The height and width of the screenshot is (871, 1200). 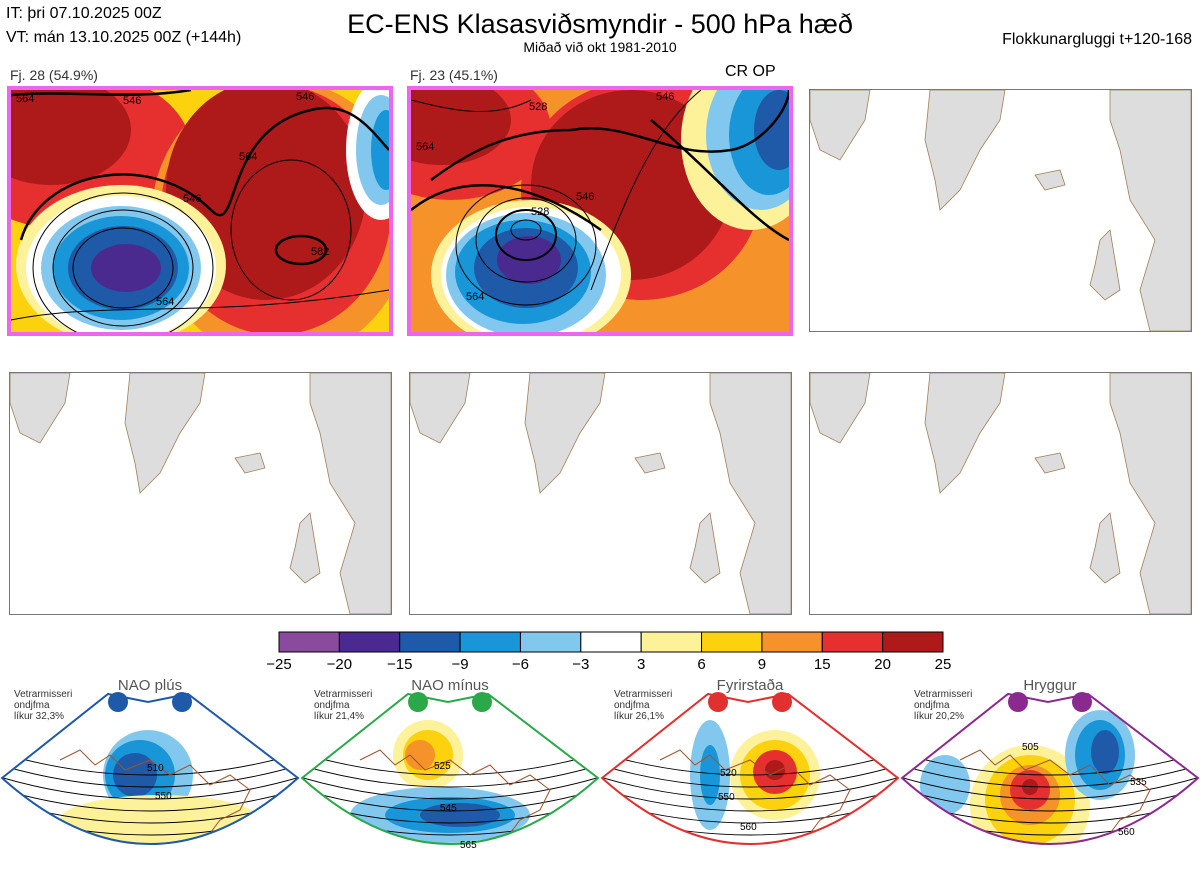 What do you see at coordinates (454, 75) in the screenshot?
I see `panel-2-label: Fj. 23 (45.1%)` at bounding box center [454, 75].